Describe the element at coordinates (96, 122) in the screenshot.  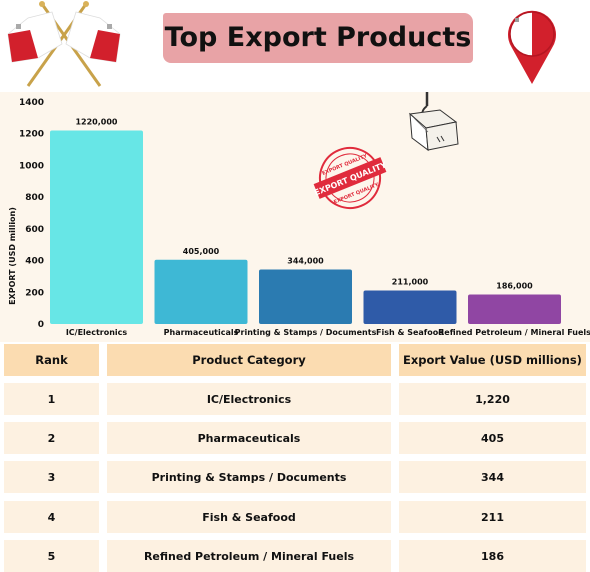
I see `data-label: 1220,000` at that location.